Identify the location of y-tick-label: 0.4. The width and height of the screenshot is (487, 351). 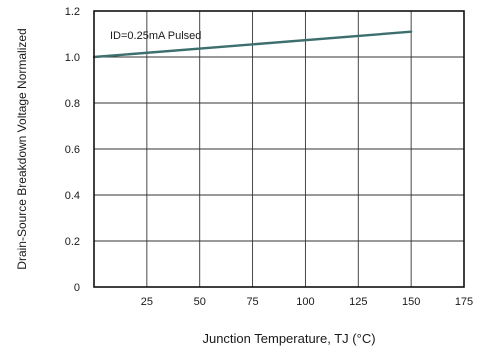
(72, 196).